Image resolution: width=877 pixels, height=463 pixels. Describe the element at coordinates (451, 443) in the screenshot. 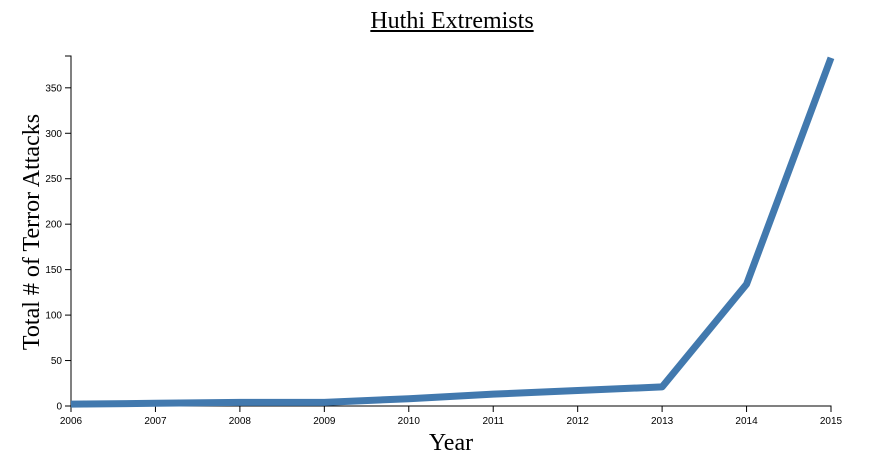

I see `x-axis-title: Year` at that location.